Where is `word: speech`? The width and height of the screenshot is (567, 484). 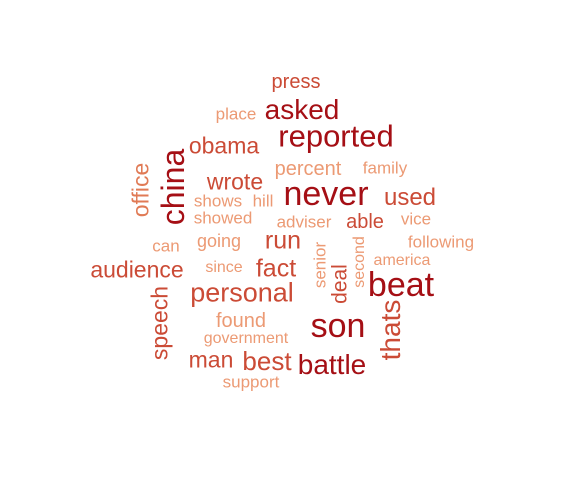 word: speech is located at coordinates (159, 323).